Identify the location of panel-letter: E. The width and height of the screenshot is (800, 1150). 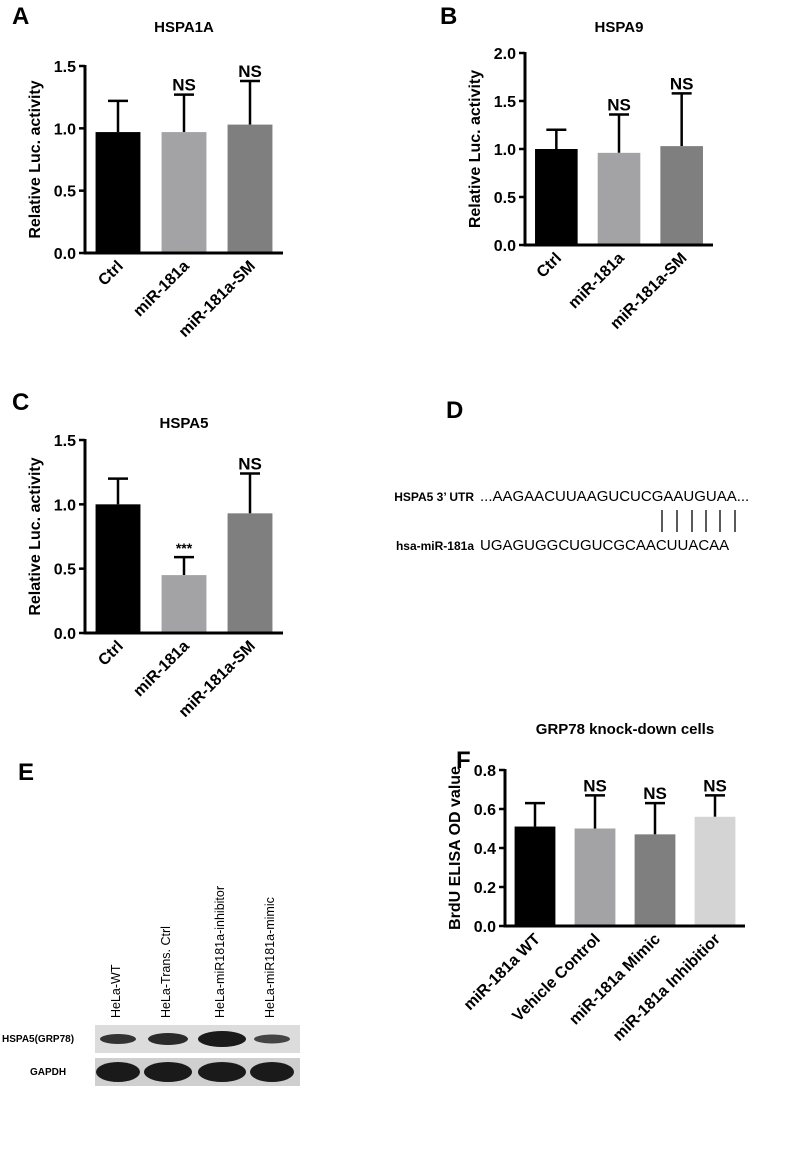
(26, 772).